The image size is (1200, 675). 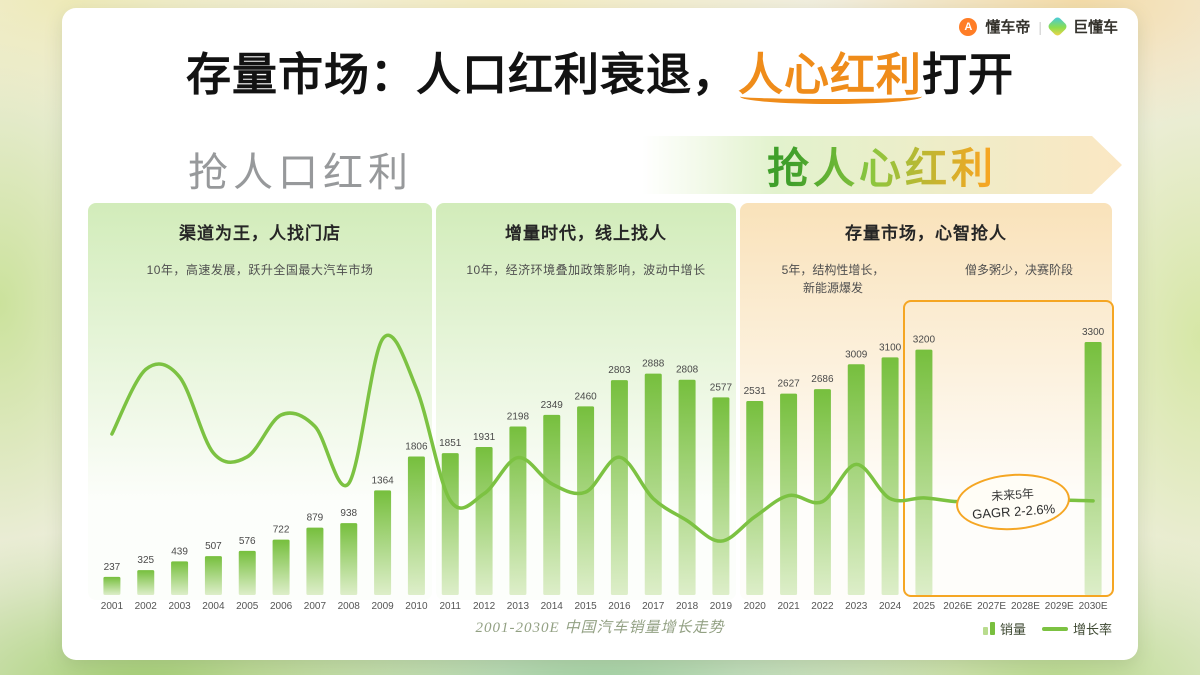 What do you see at coordinates (968, 75) in the screenshot?
I see `title-suffix: 打开` at bounding box center [968, 75].